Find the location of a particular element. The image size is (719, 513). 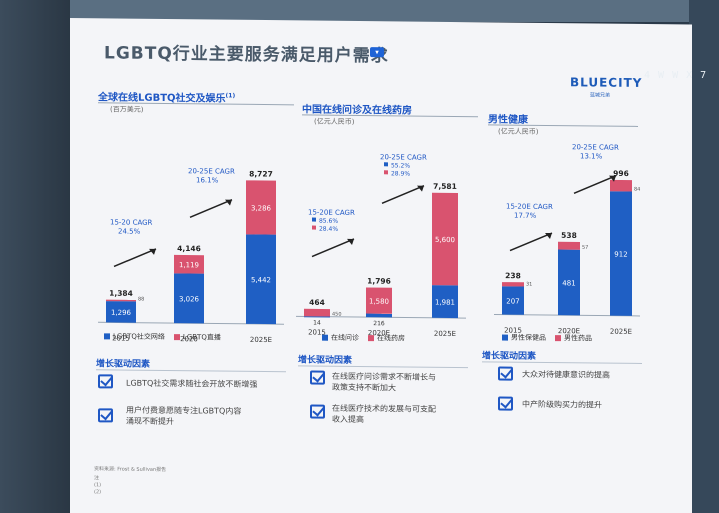

legend-label: LGBTQ直播 is located at coordinates (201, 337).